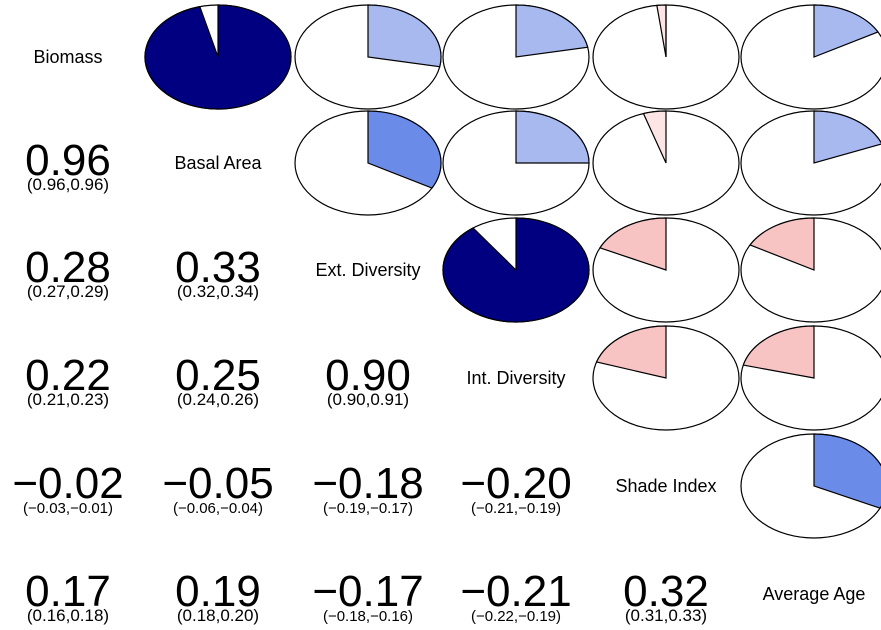  Describe the element at coordinates (516, 508) in the screenshot. I see `corr-ci-r4c3: (−0.21,−0.19)` at that location.